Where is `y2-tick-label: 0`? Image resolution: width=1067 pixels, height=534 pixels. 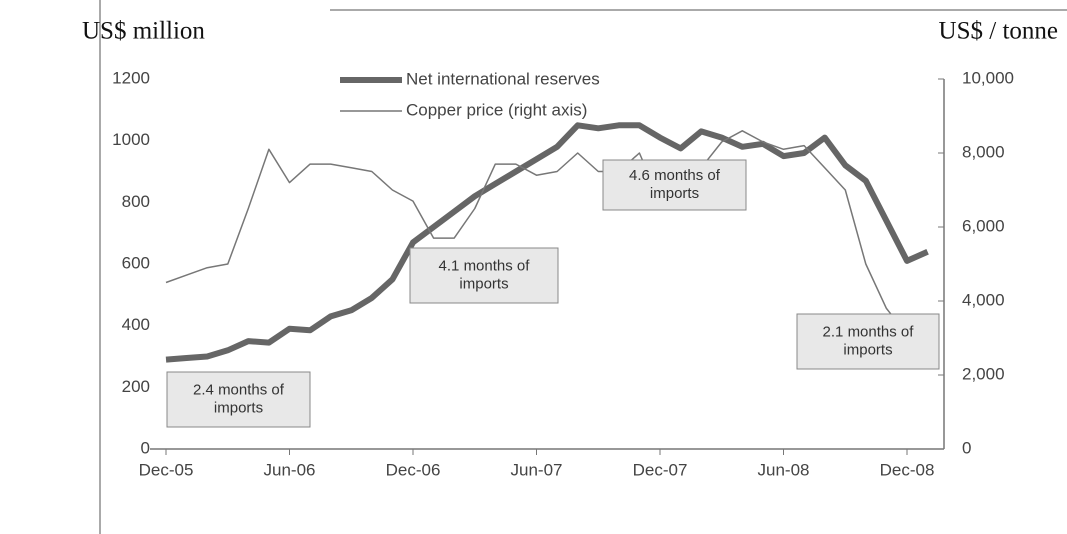 y2-tick-label: 0 is located at coordinates (966, 447).